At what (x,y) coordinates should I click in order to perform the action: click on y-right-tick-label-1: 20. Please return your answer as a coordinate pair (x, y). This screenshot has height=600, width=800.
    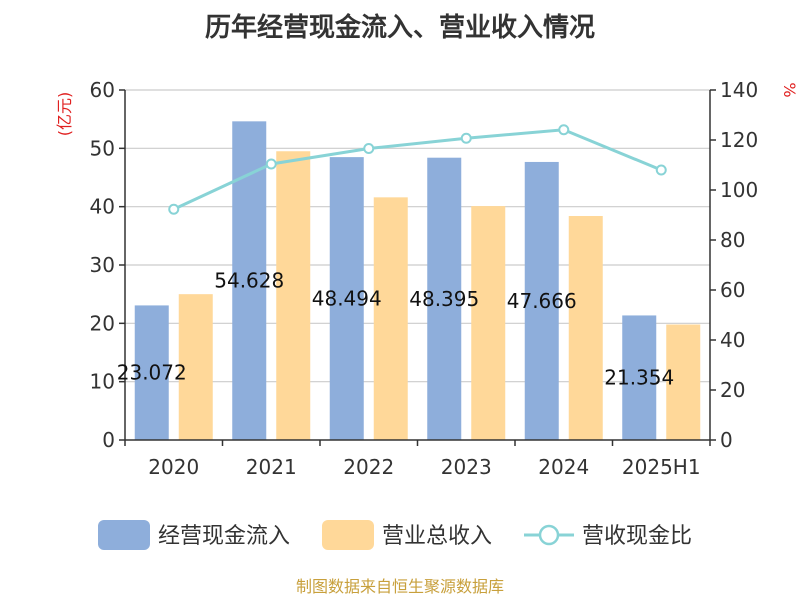
    Looking at the image, I should click on (732, 390).